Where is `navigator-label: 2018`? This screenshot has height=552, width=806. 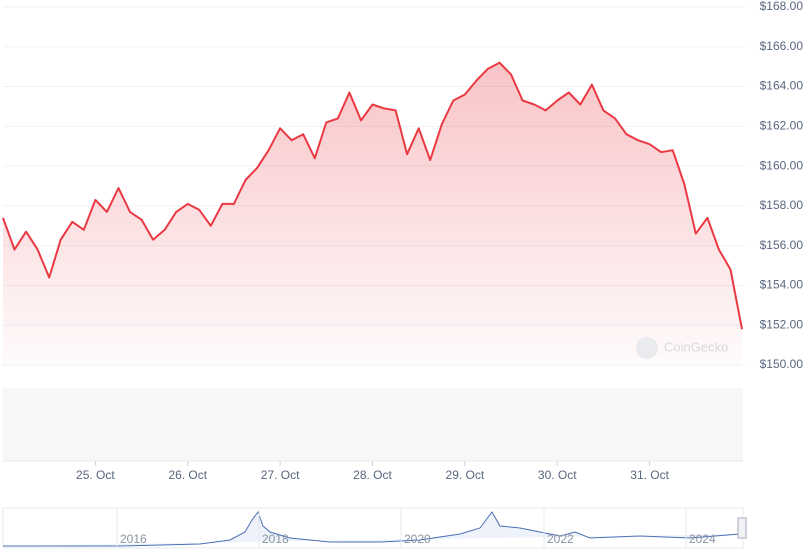
navigator-label: 2018 is located at coordinates (275, 539).